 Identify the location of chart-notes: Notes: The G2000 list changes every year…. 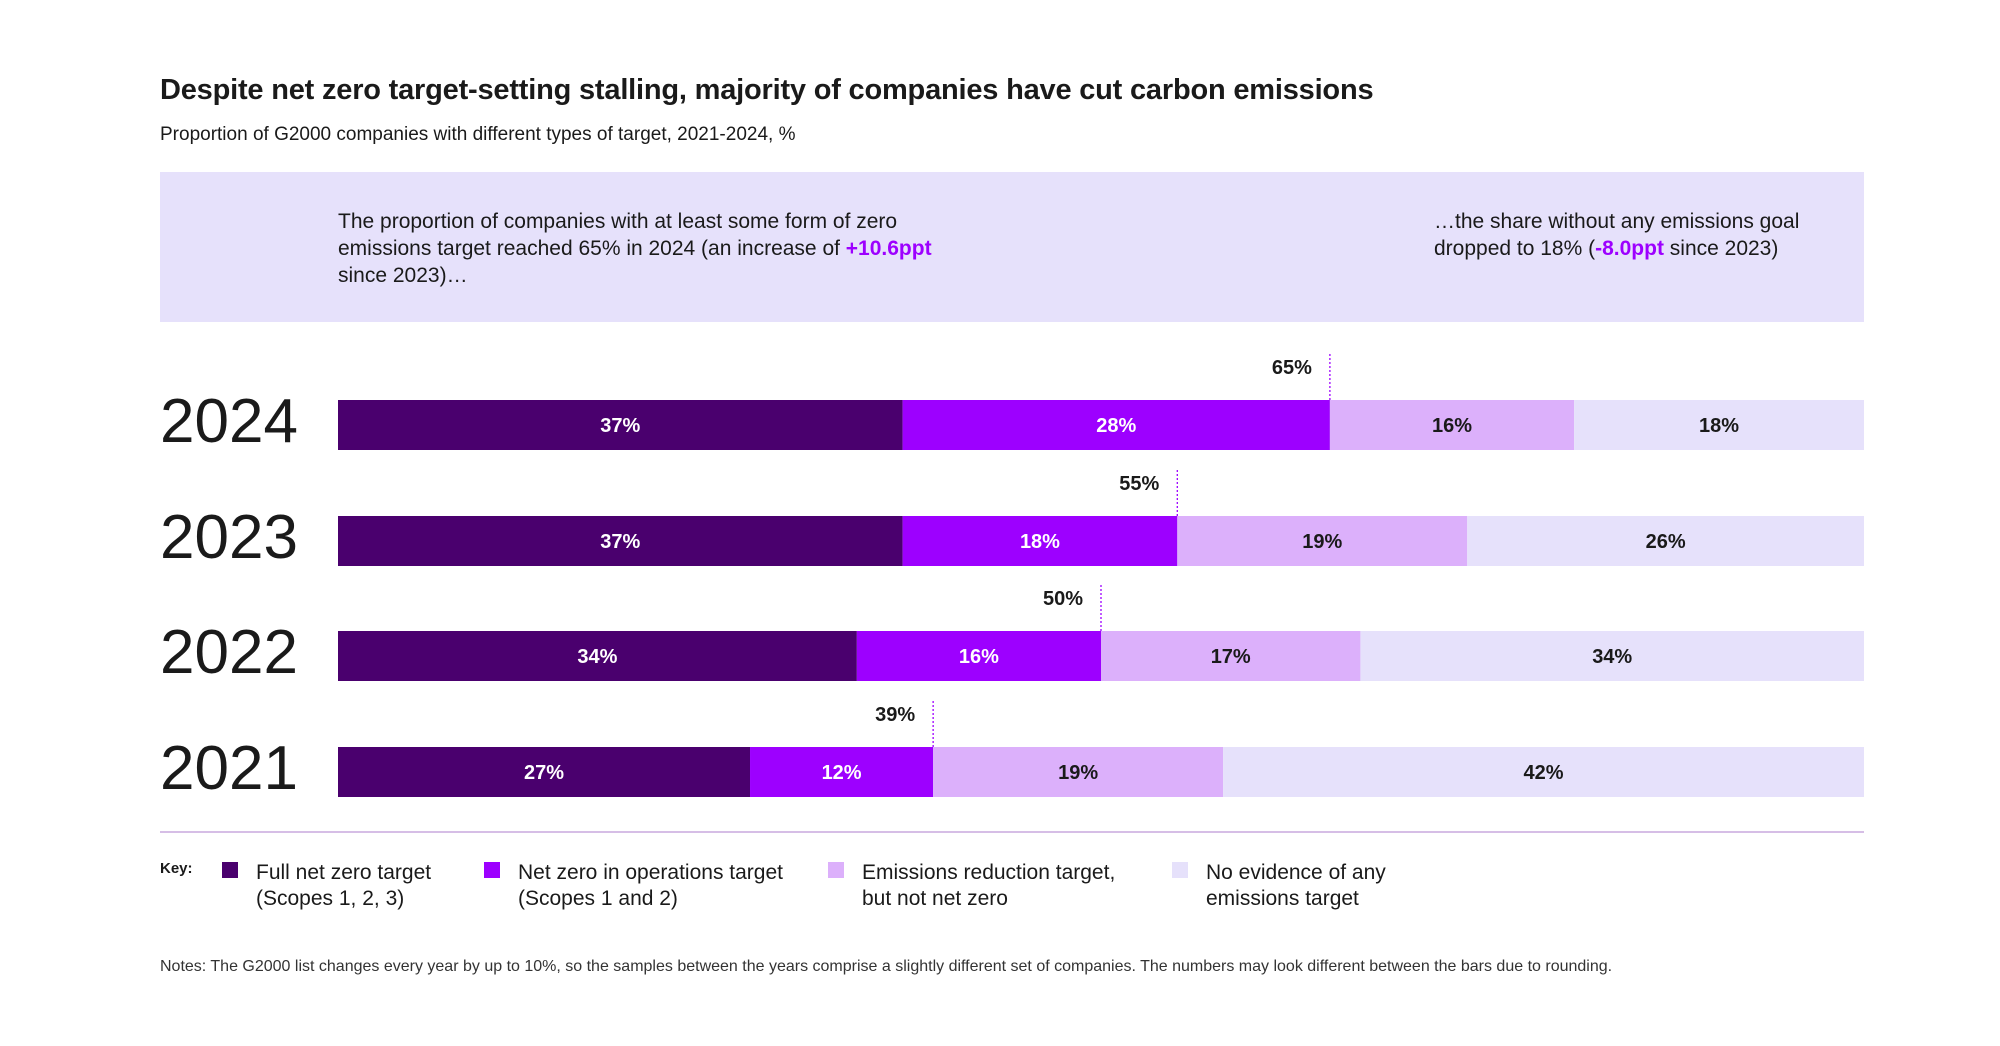
(886, 966).